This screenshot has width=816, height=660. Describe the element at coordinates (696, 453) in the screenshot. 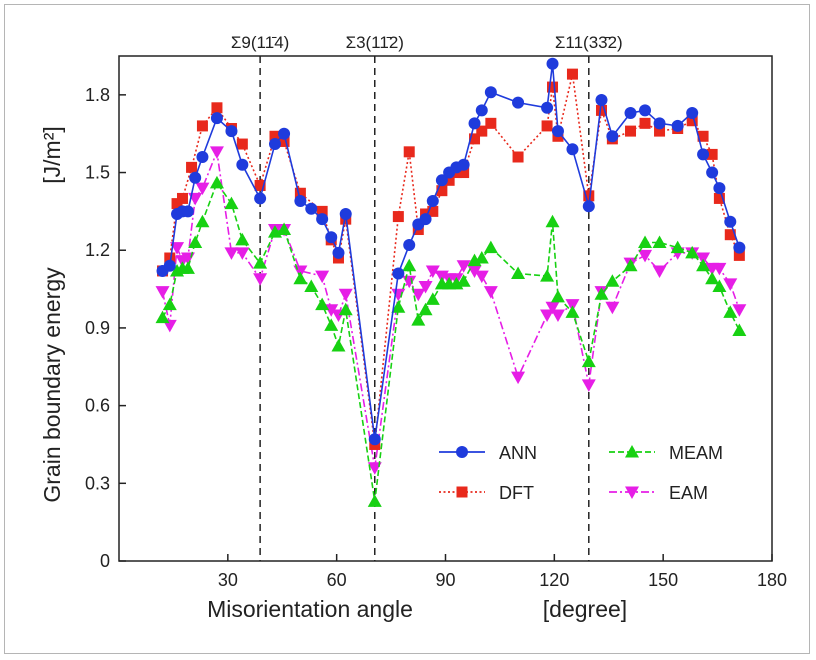

I see `legend-label: MEAM` at that location.